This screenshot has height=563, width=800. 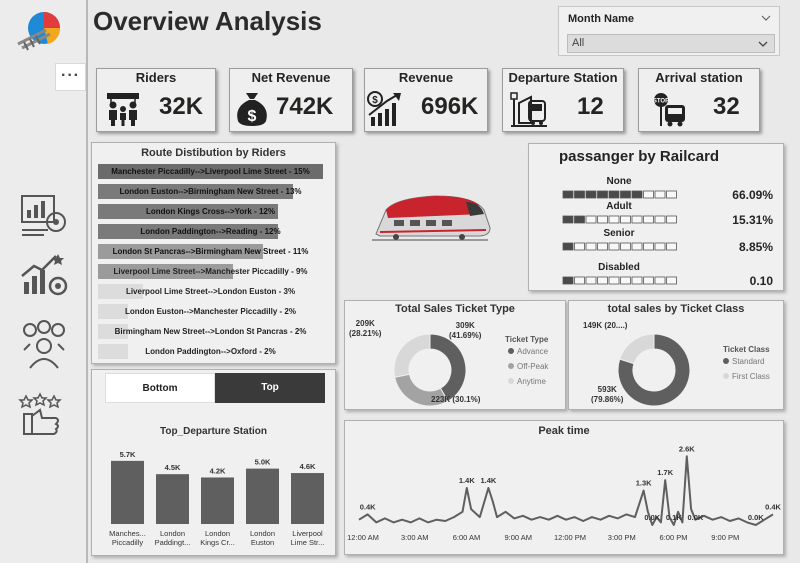 What do you see at coordinates (639, 156) in the screenshot?
I see `chart-title: passanger by Railcard` at bounding box center [639, 156].